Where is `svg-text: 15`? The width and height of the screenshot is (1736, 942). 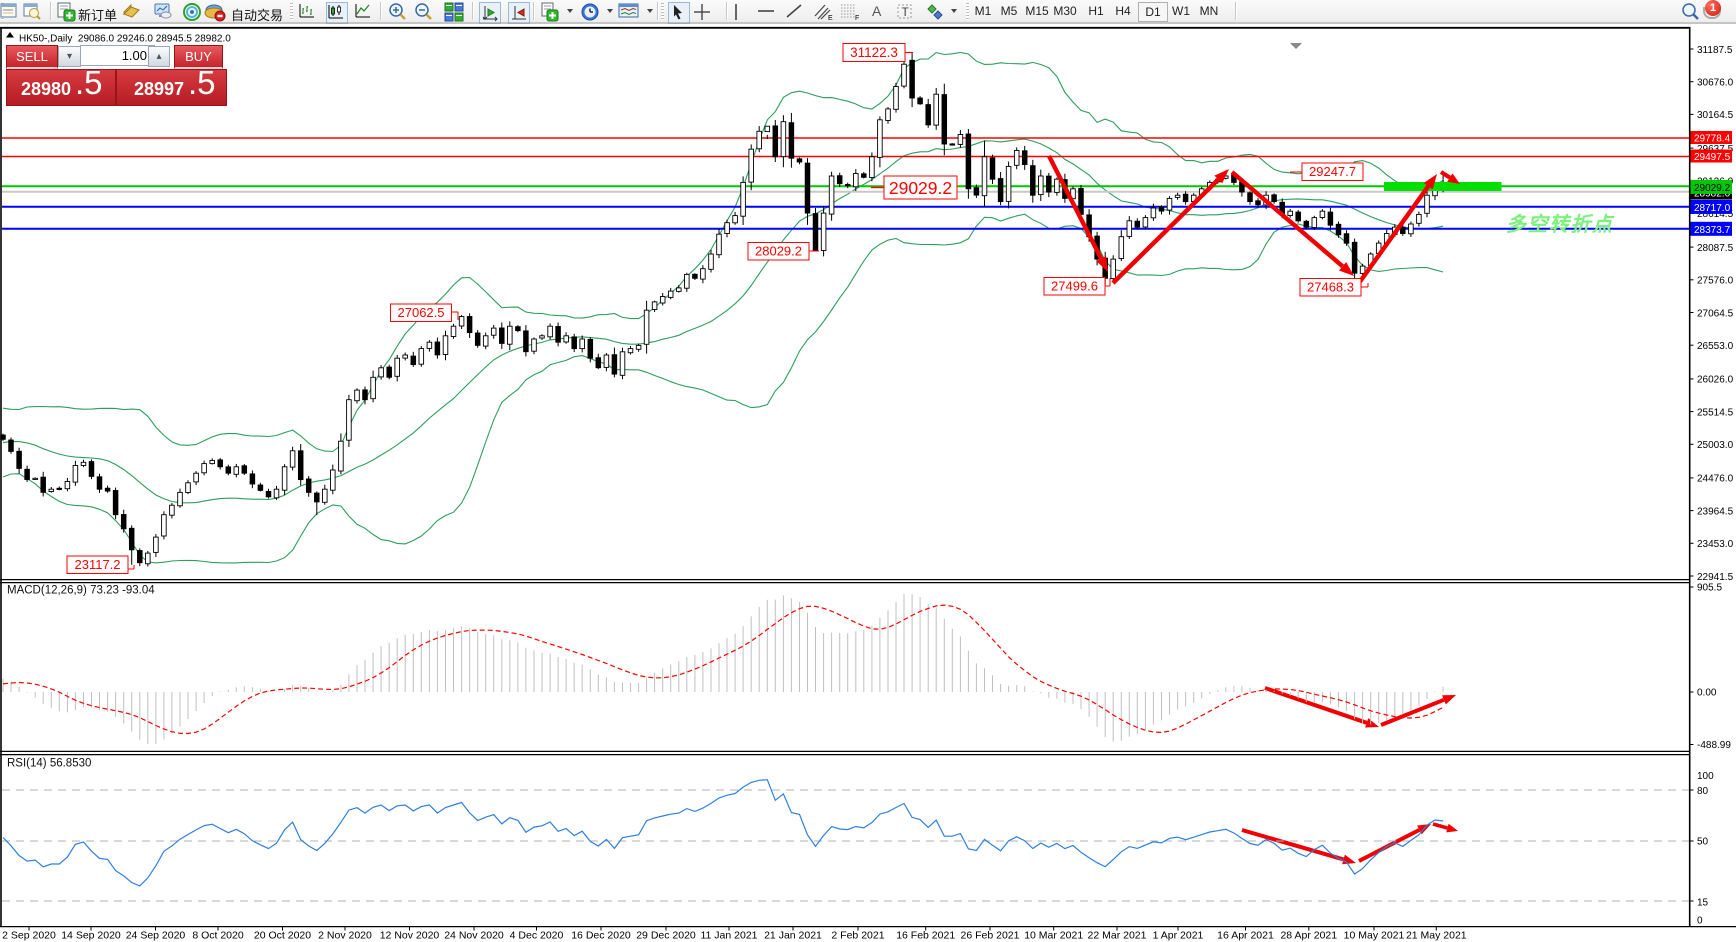 svg-text: 15 is located at coordinates (1703, 903).